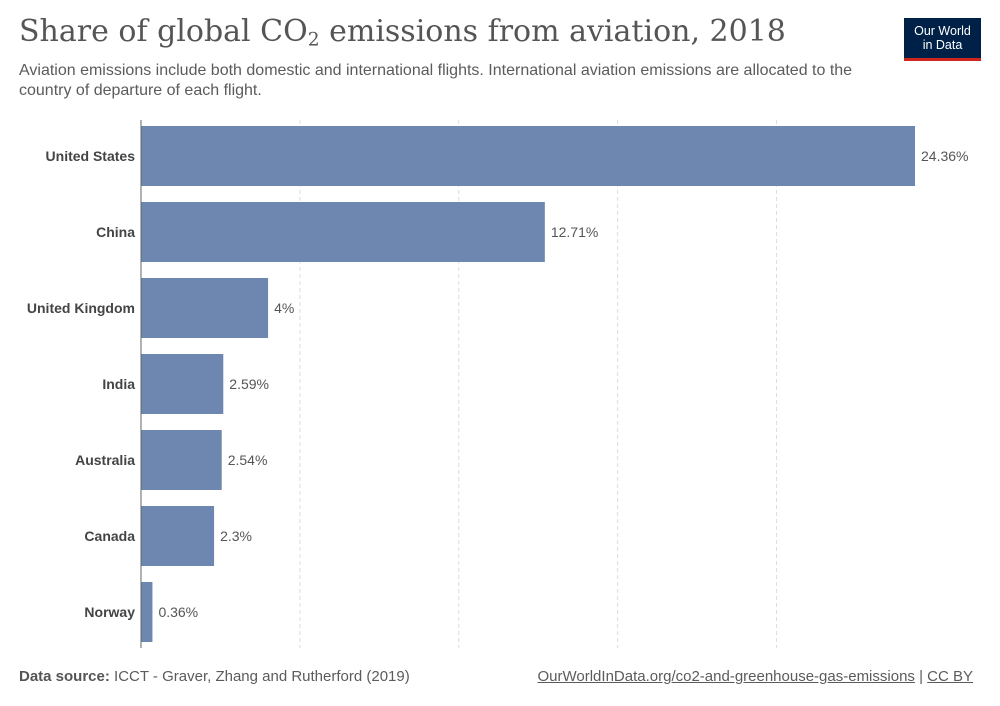 The height and width of the screenshot is (706, 1000). I want to click on value-label: 2.59%, so click(249, 384).